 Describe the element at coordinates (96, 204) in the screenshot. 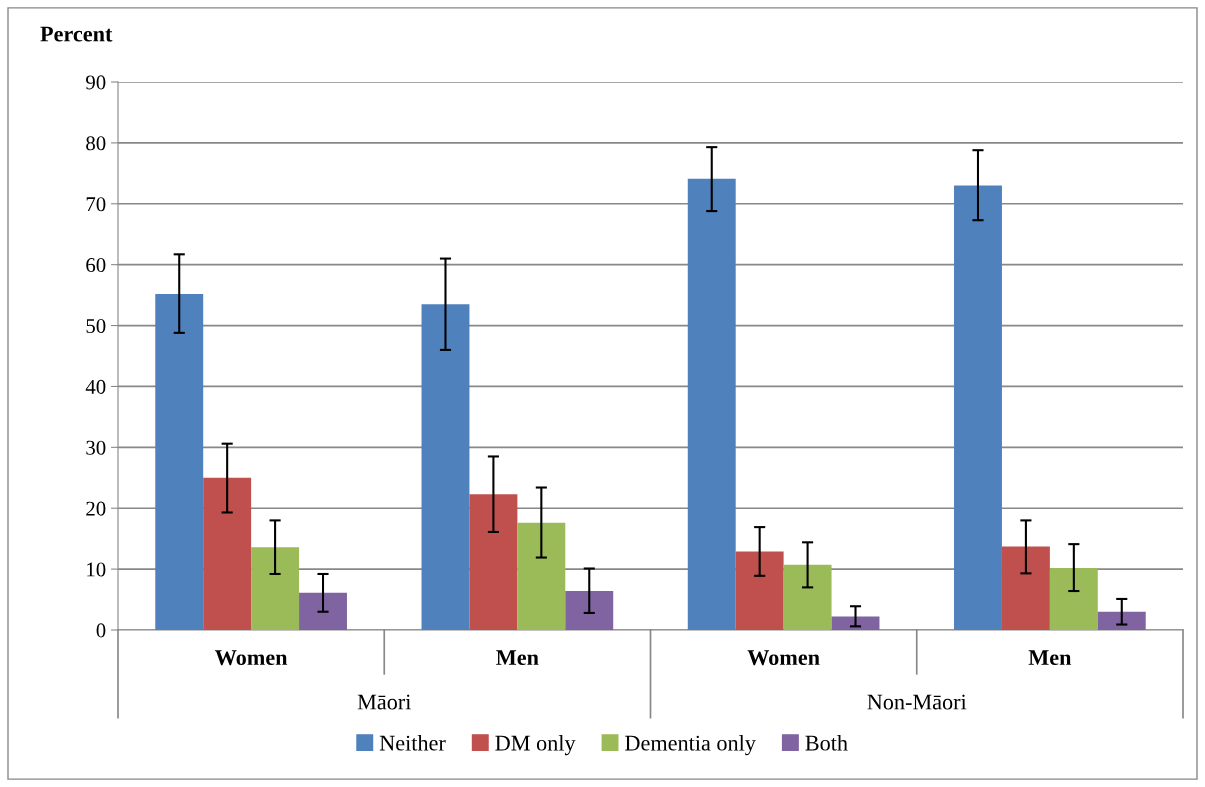

I see `y-tick-label: 70` at that location.